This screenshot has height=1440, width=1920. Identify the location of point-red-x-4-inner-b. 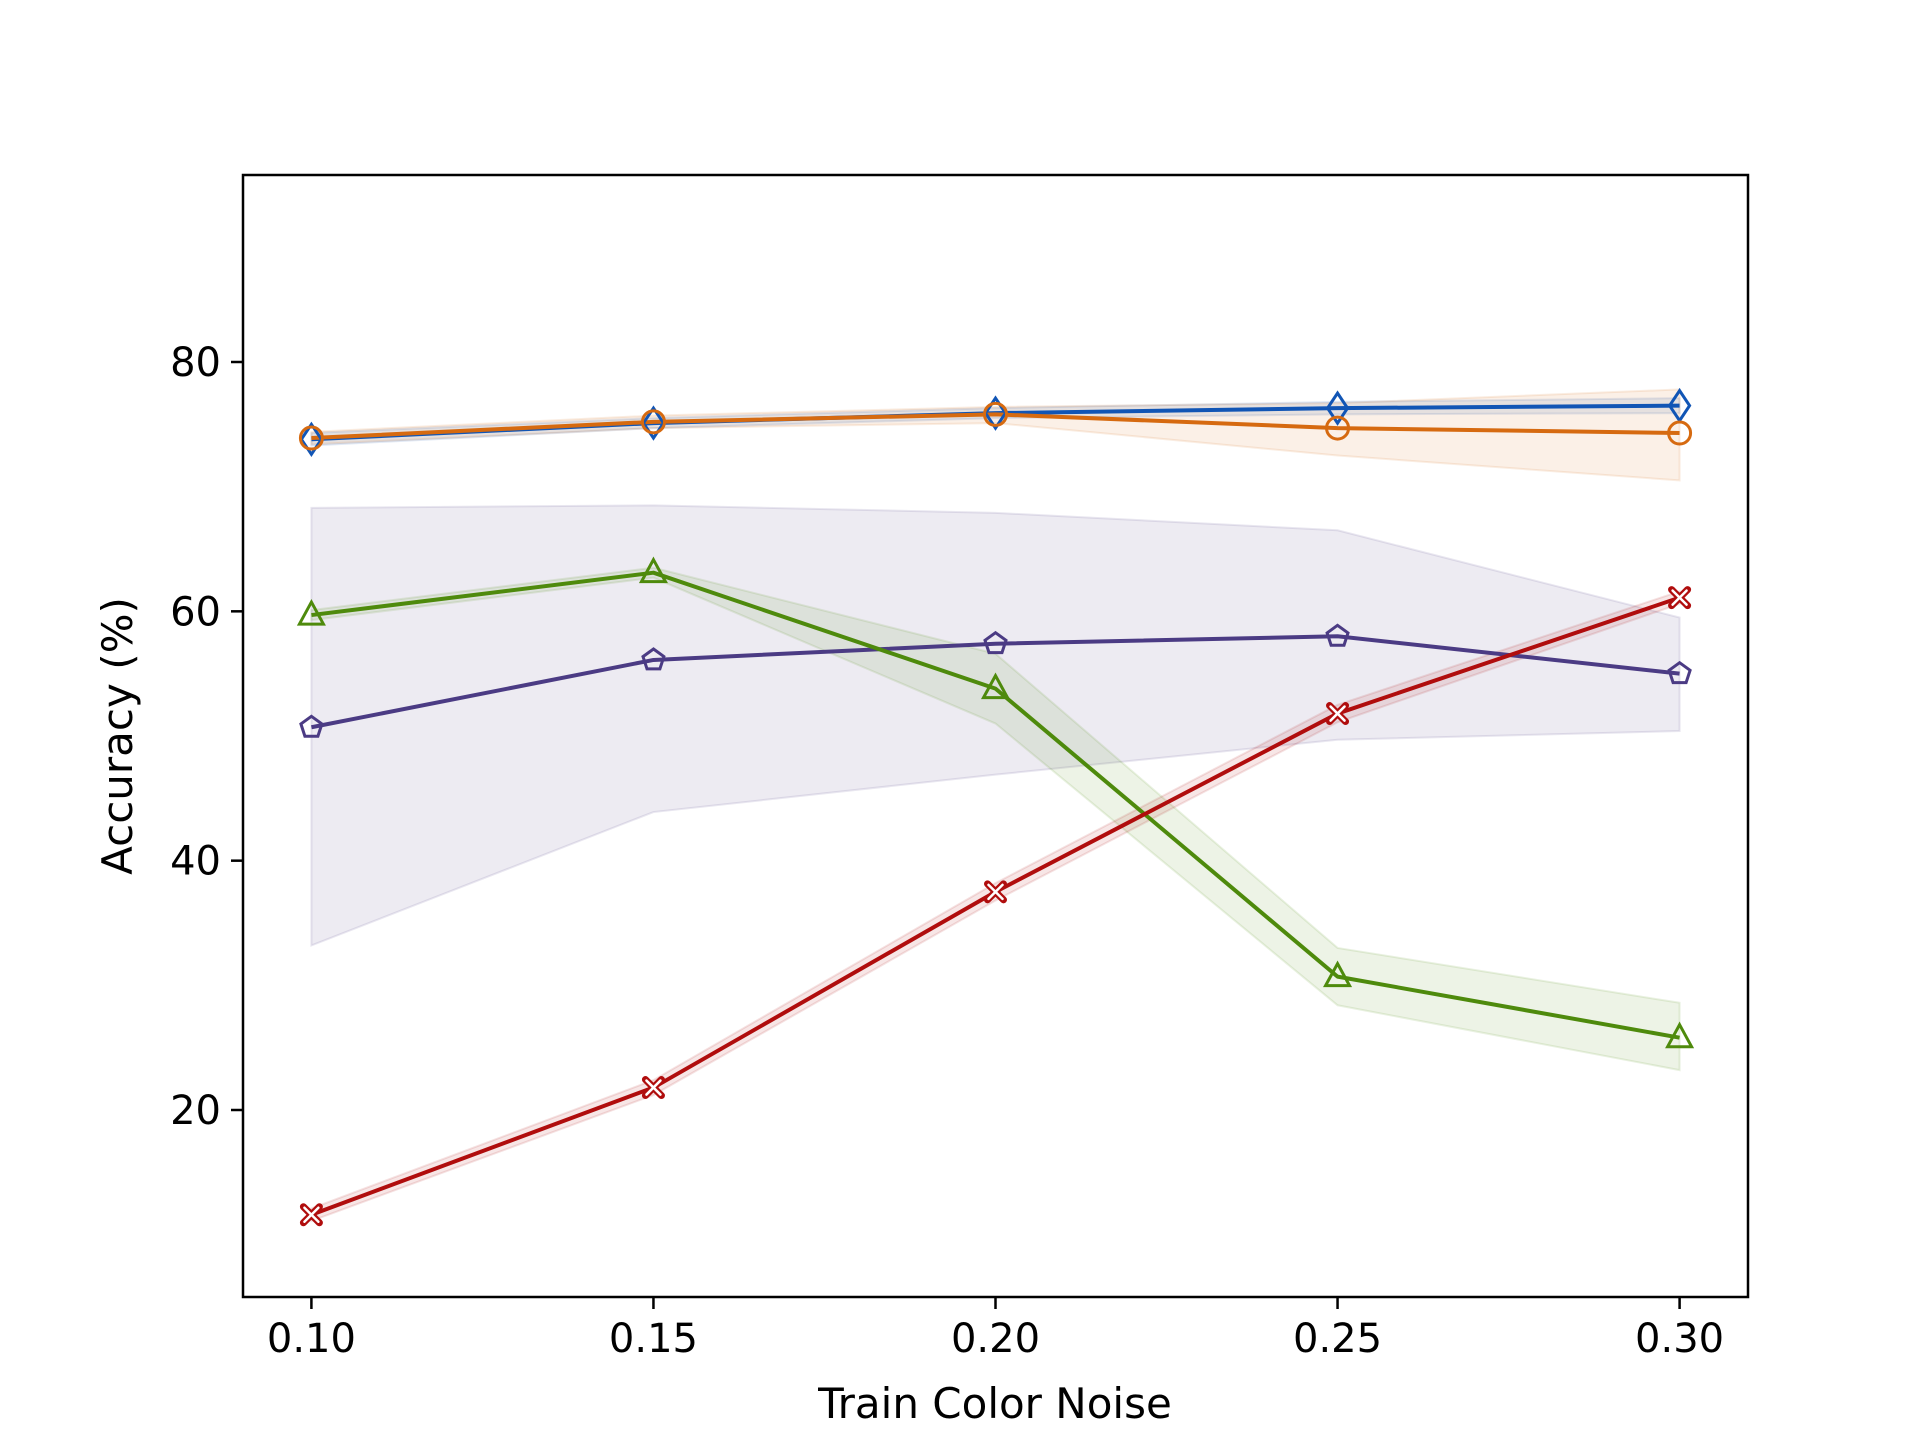
(1679, 597).